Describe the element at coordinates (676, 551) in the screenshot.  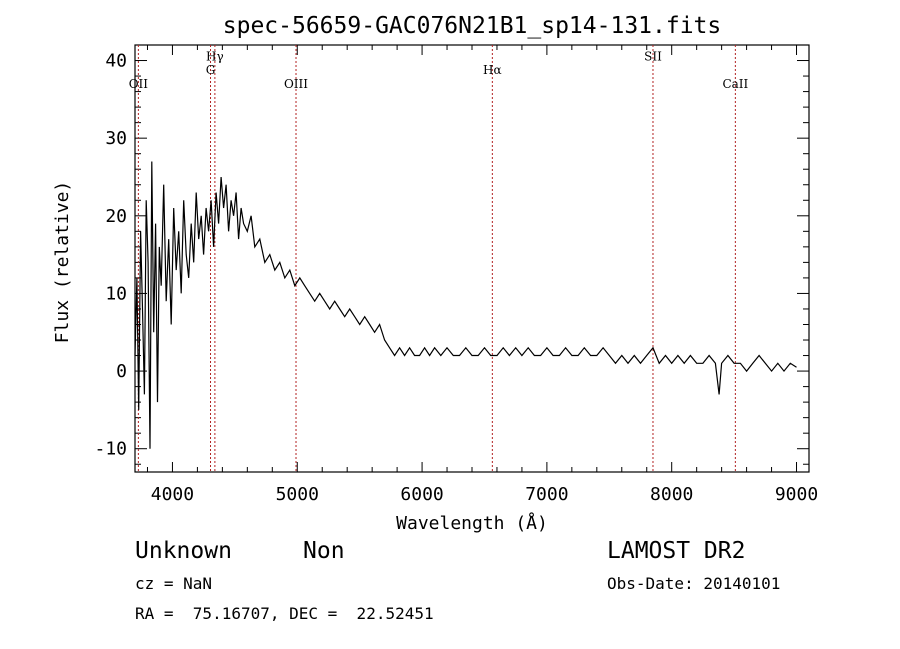
I see `survey-label: LAMOST DR2` at that location.